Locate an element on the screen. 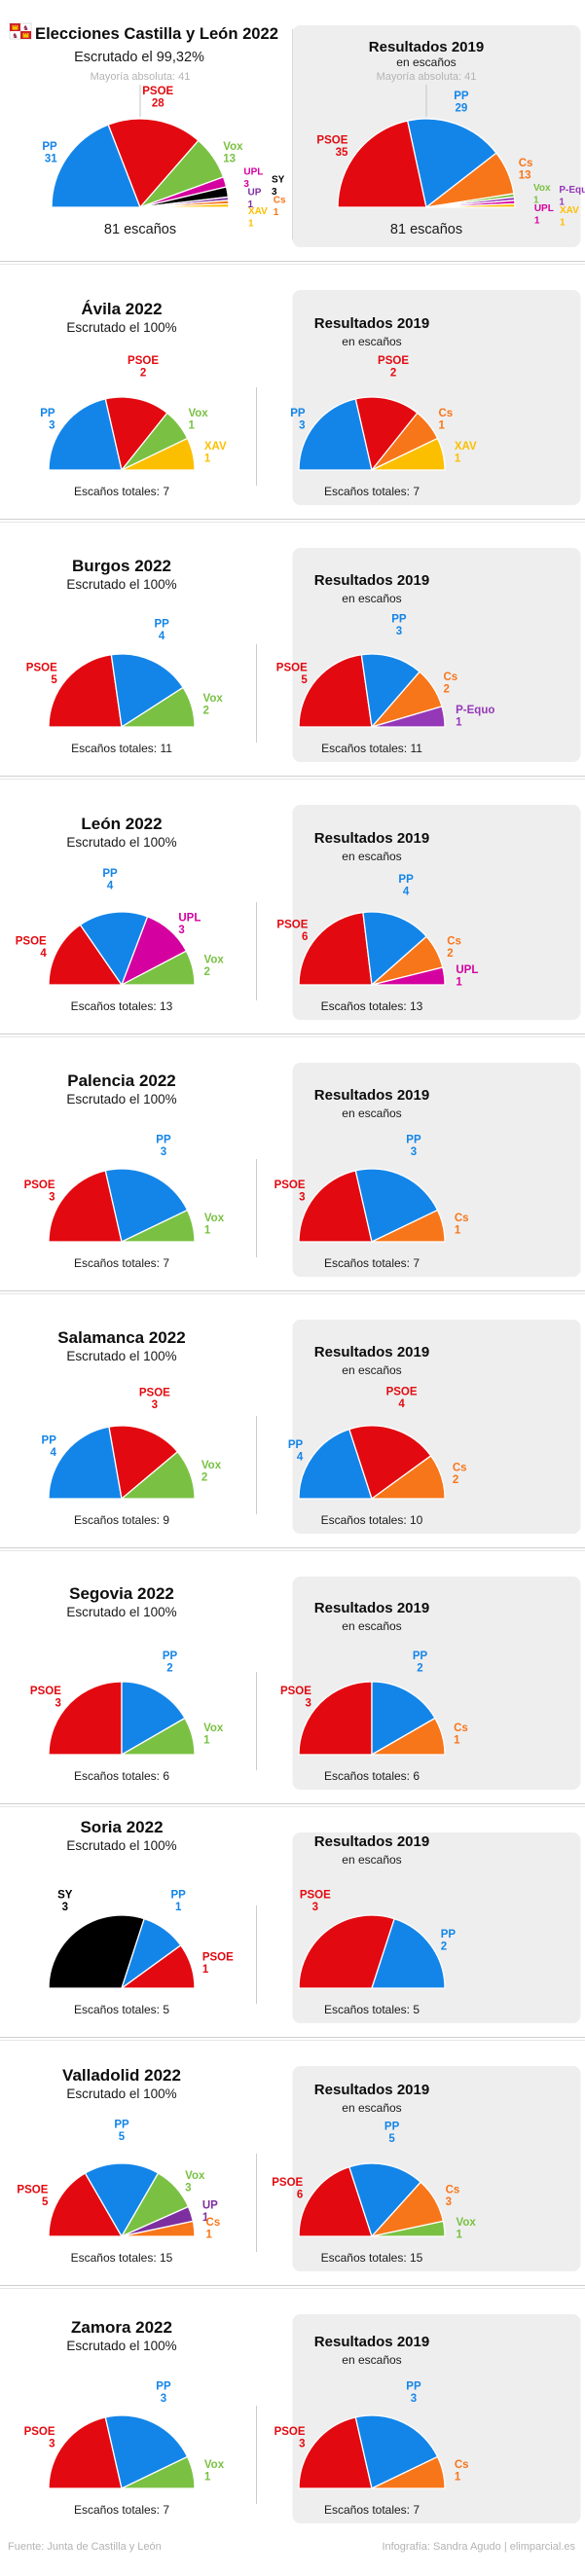 This screenshot has width=585, height=2576. label-seats-UP: 1 is located at coordinates (250, 205).